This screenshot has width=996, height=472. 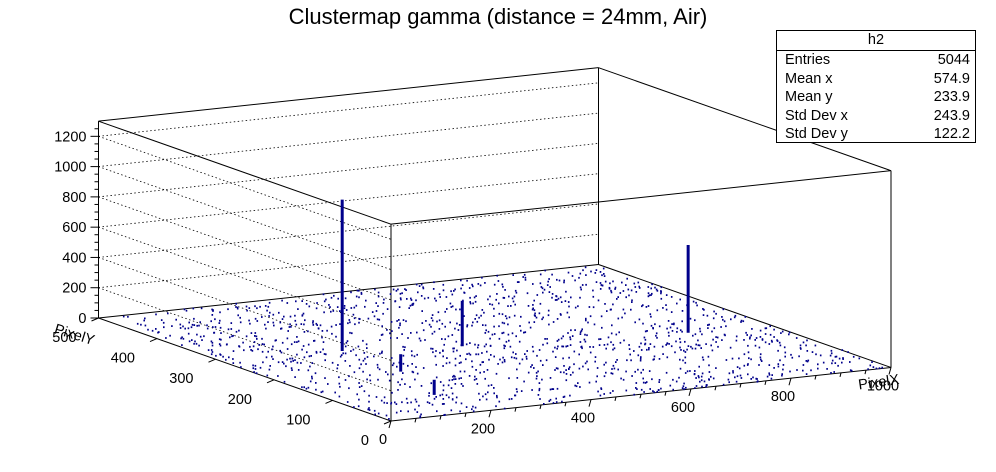 I want to click on stats-row-stddev-x: Std Dev x 243.9, so click(x=876, y=116).